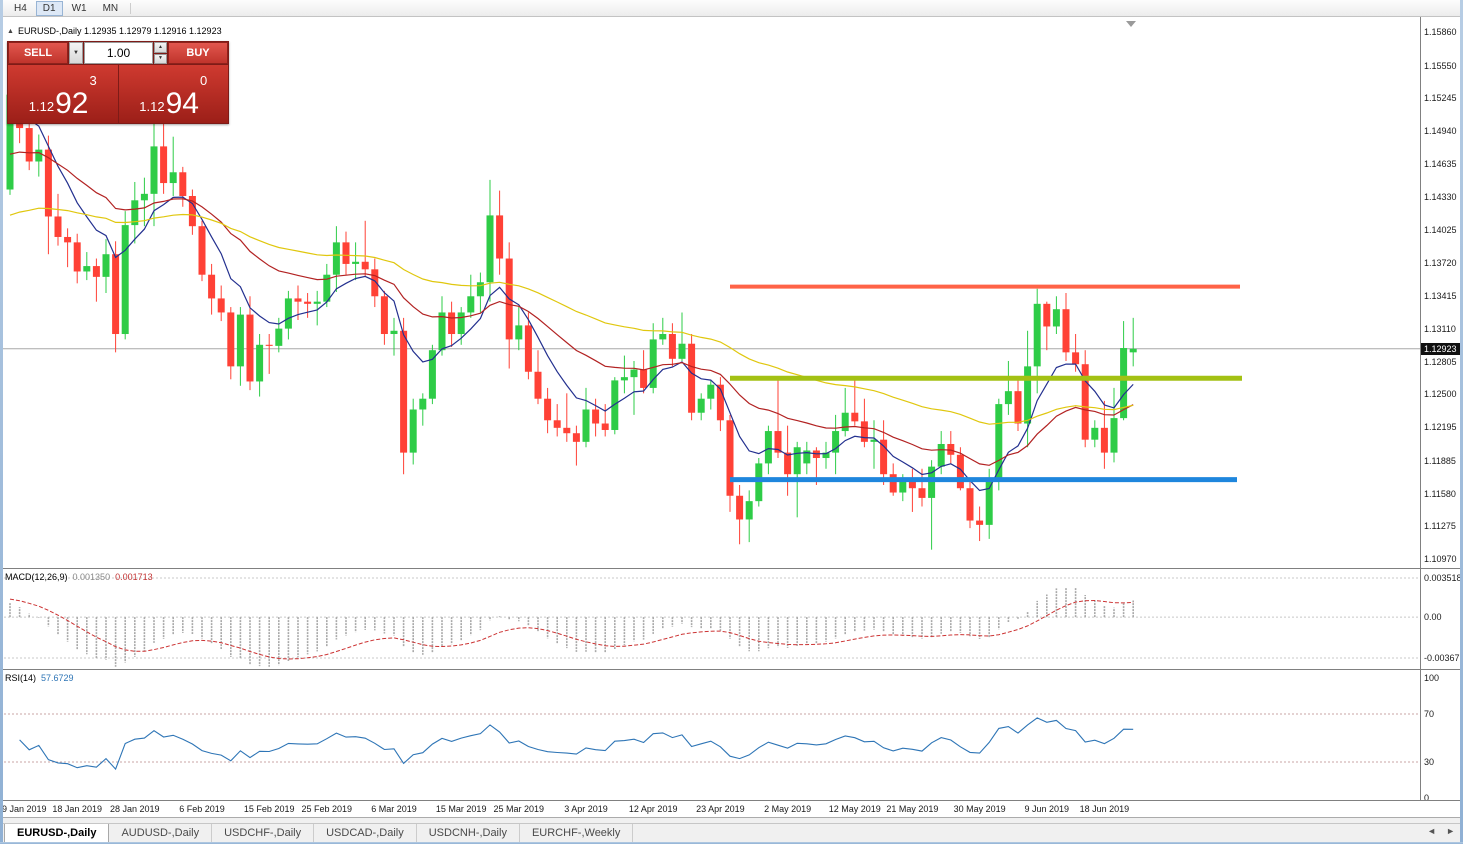  Describe the element at coordinates (38, 53) in the screenshot. I see `sell-button: SELL` at that location.